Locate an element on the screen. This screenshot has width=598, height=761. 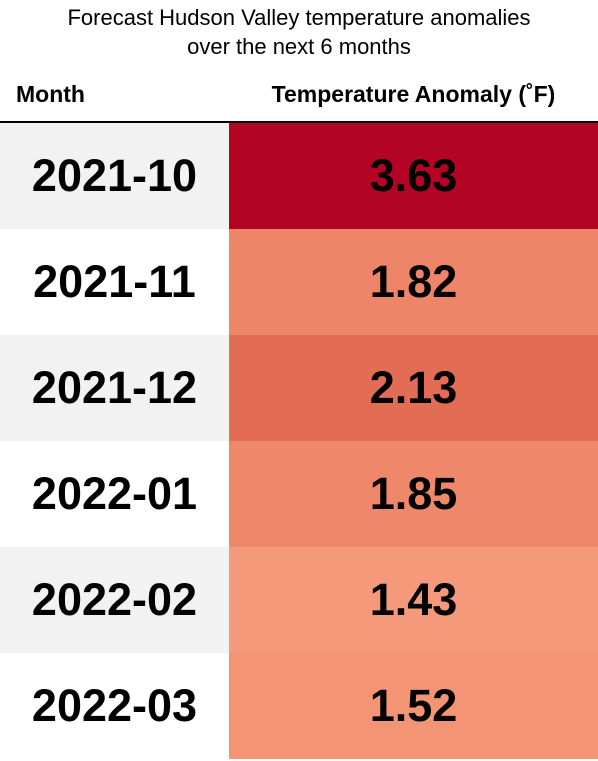
table-row: 2021-11 1.82 is located at coordinates (299, 282).